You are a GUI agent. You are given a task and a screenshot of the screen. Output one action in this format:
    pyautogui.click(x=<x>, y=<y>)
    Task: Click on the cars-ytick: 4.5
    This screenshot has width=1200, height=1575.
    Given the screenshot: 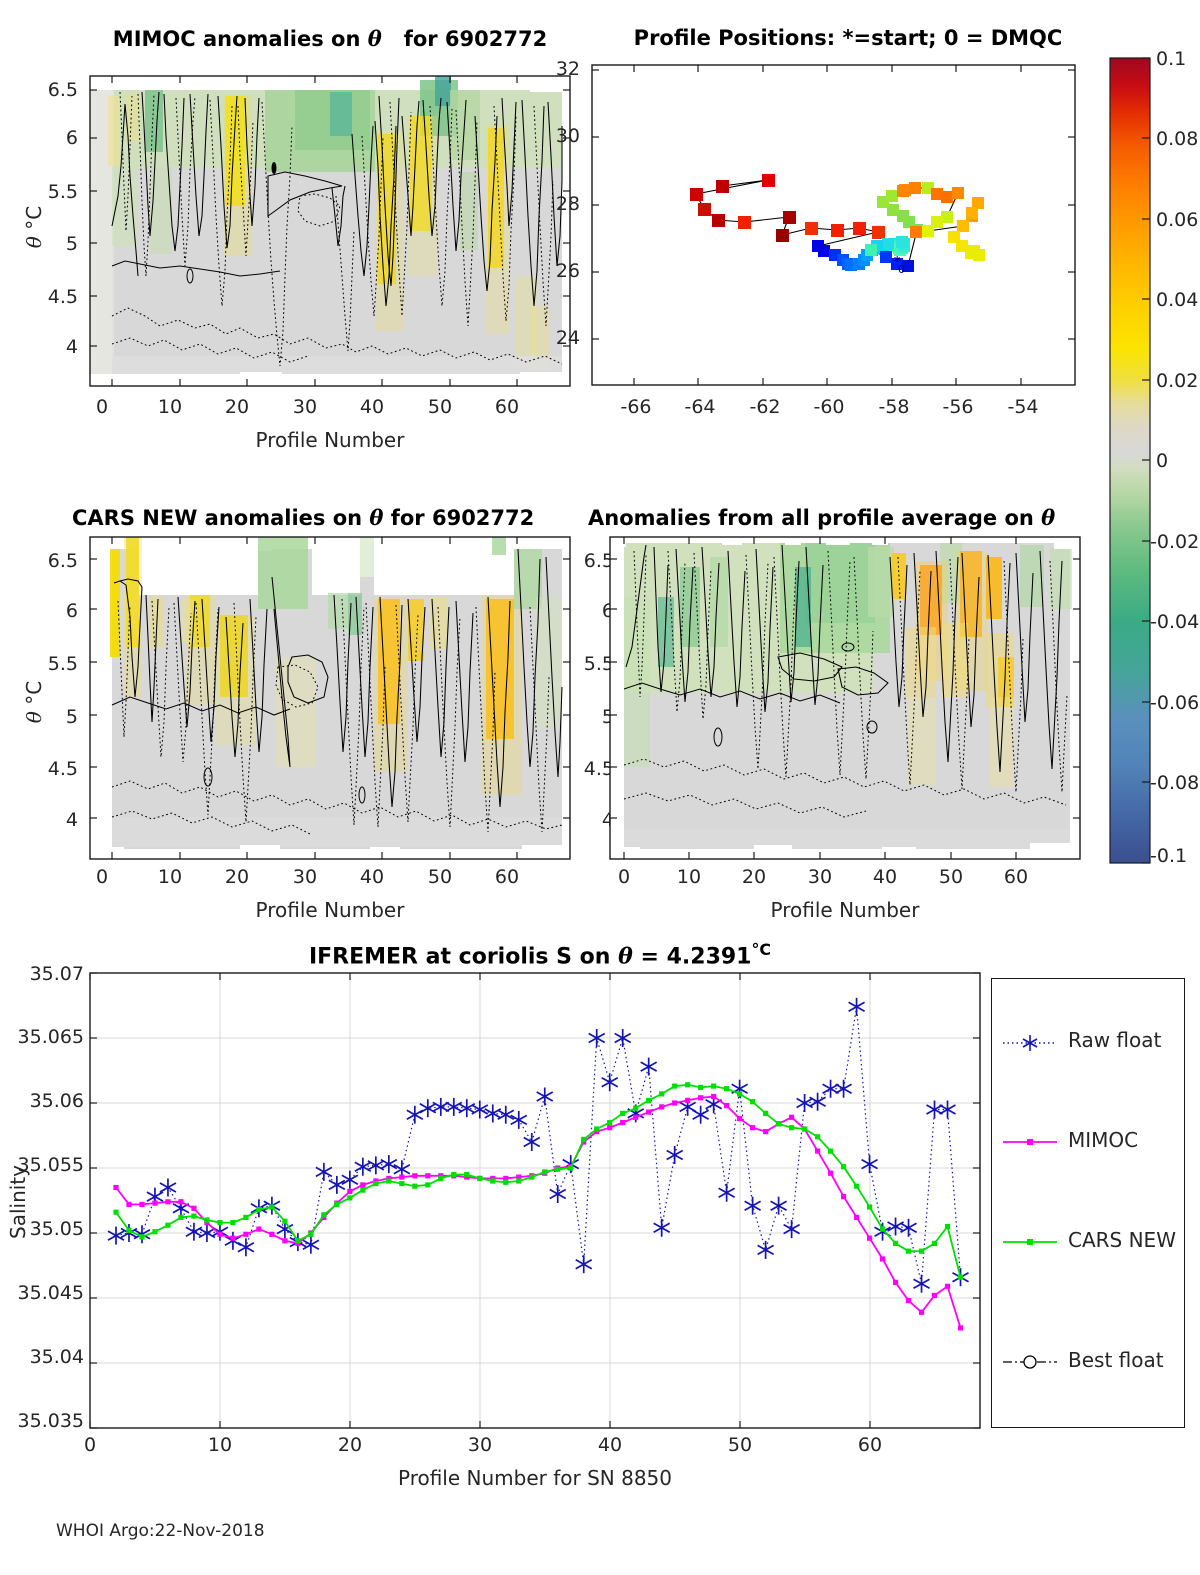 What is the action you would take?
    pyautogui.click(x=62, y=769)
    